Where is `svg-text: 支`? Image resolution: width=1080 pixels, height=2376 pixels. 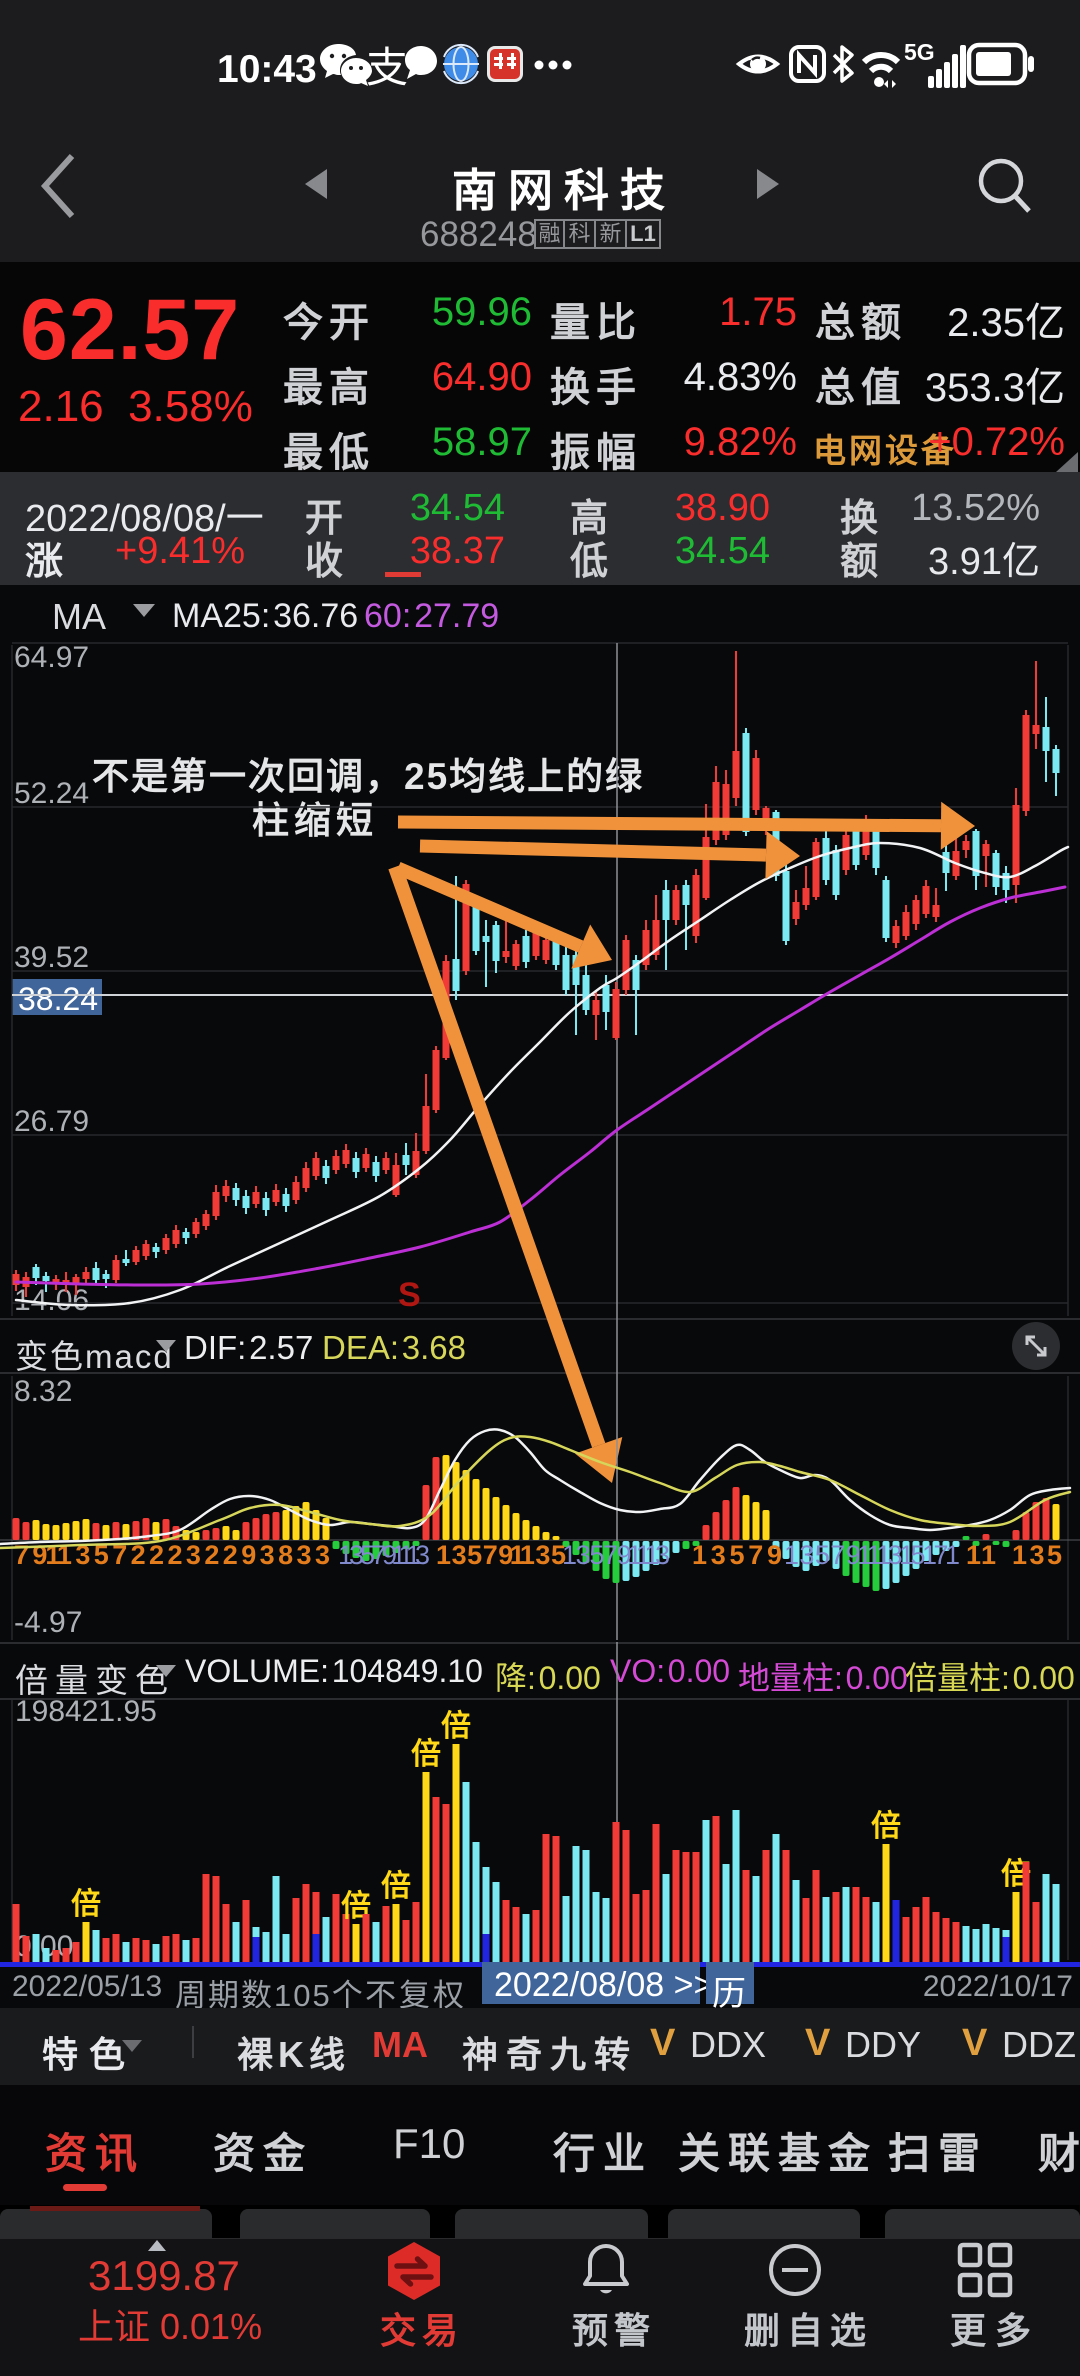
svg-text: 支 is located at coordinates (387, 67).